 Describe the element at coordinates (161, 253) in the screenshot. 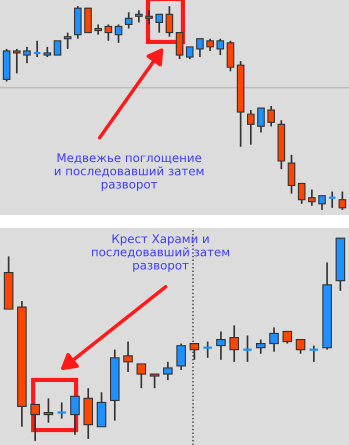

I see `annotation: Крест Харами и последовавший затем разворот` at that location.